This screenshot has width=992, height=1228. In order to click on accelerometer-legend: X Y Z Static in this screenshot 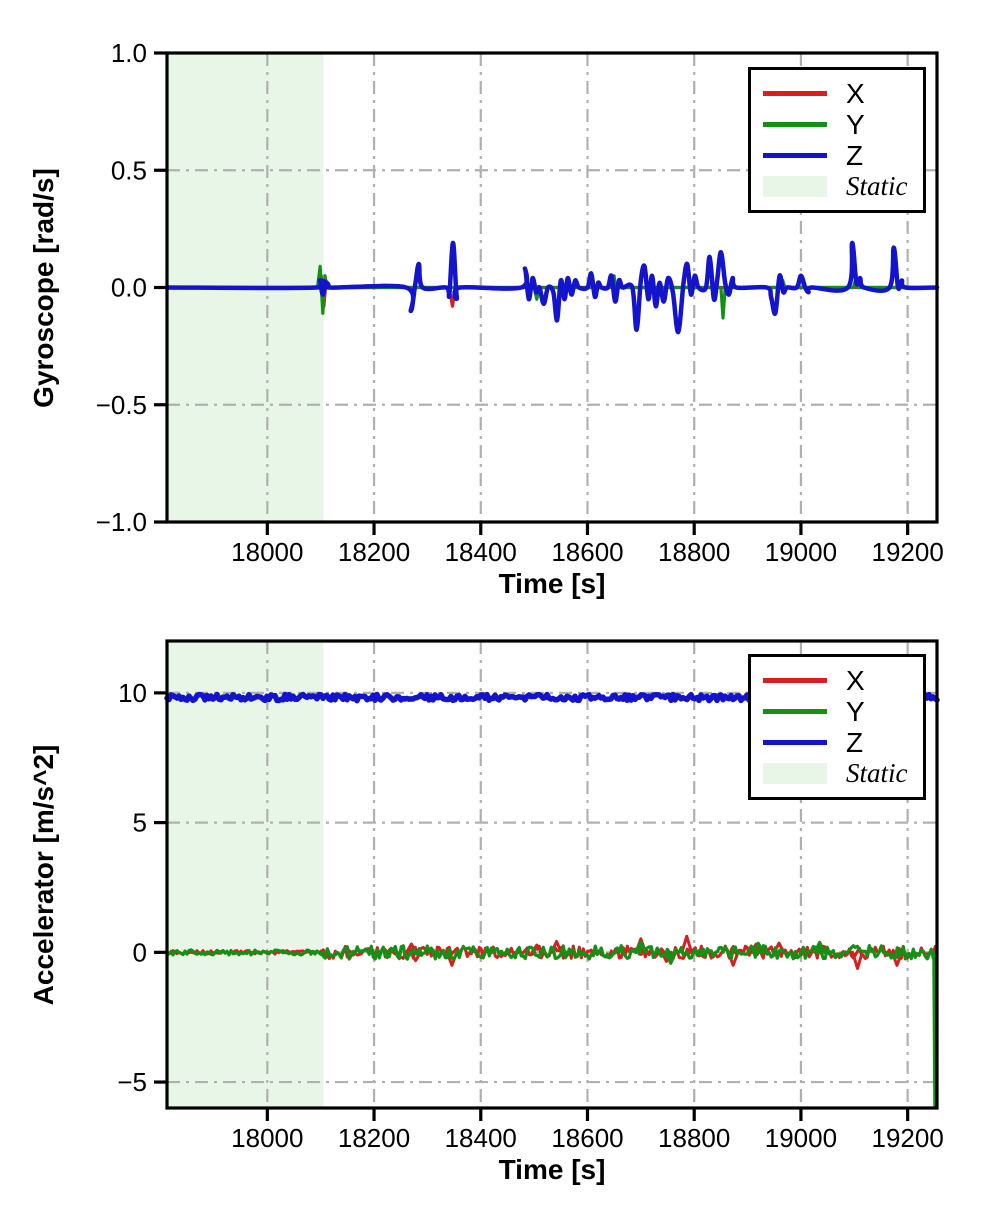, I will do `click(837, 727)`.